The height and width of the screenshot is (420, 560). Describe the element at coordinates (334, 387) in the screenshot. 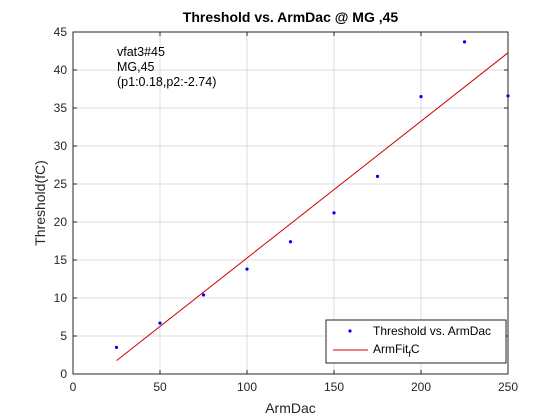

I see `x-tick-label: 150` at that location.